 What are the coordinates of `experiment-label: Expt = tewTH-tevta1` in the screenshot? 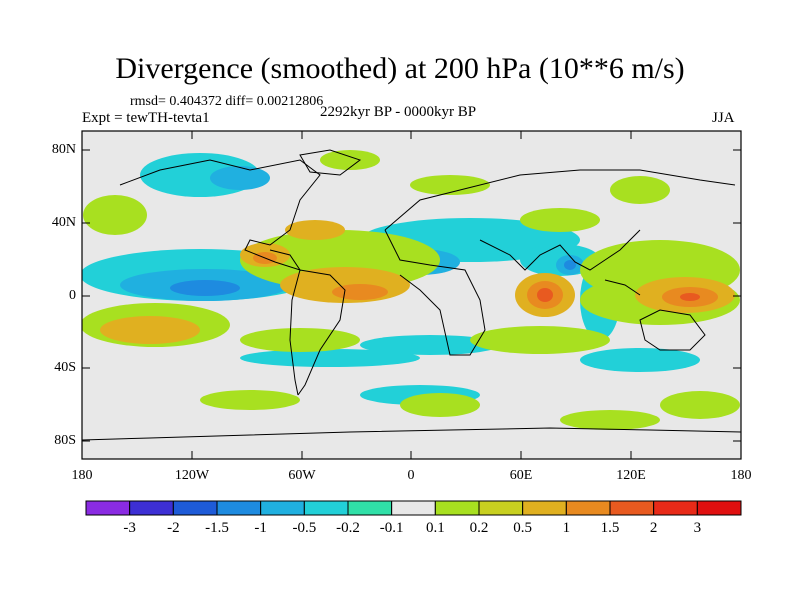 It's located at (146, 118).